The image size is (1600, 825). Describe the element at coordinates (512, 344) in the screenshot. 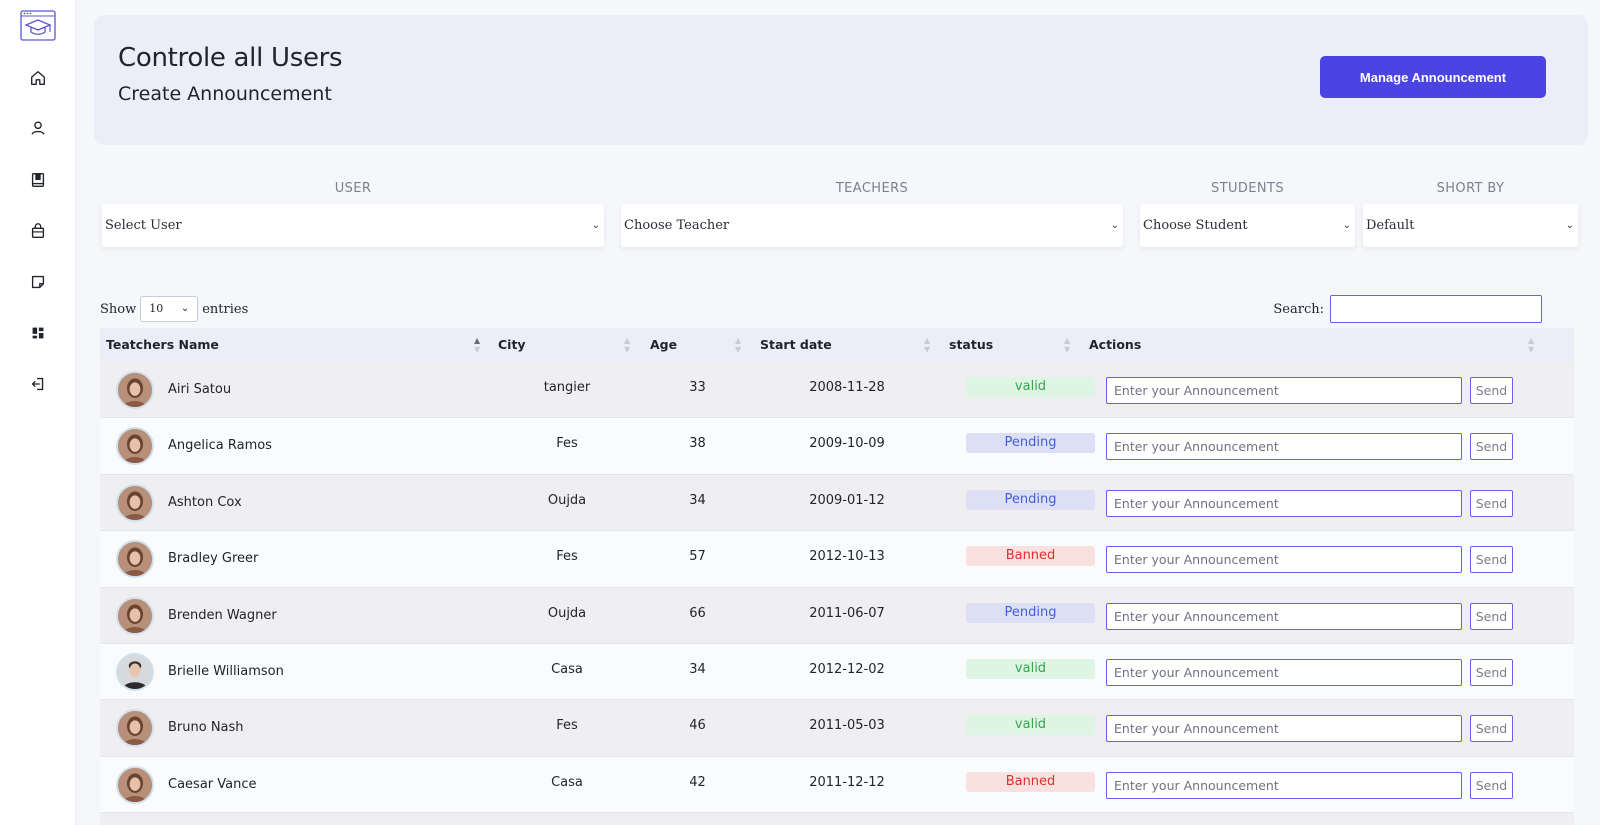

I see `column-header-city: City` at that location.